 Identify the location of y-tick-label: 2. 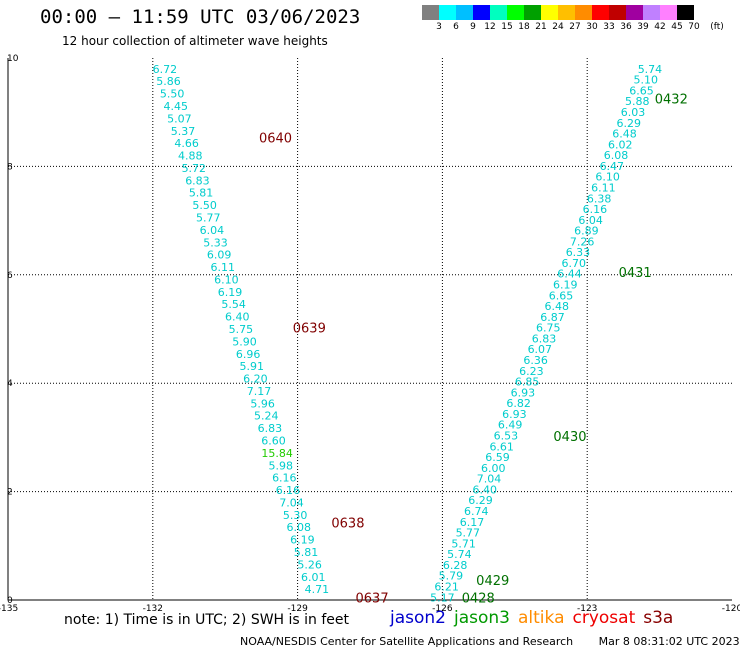
(10, 493).